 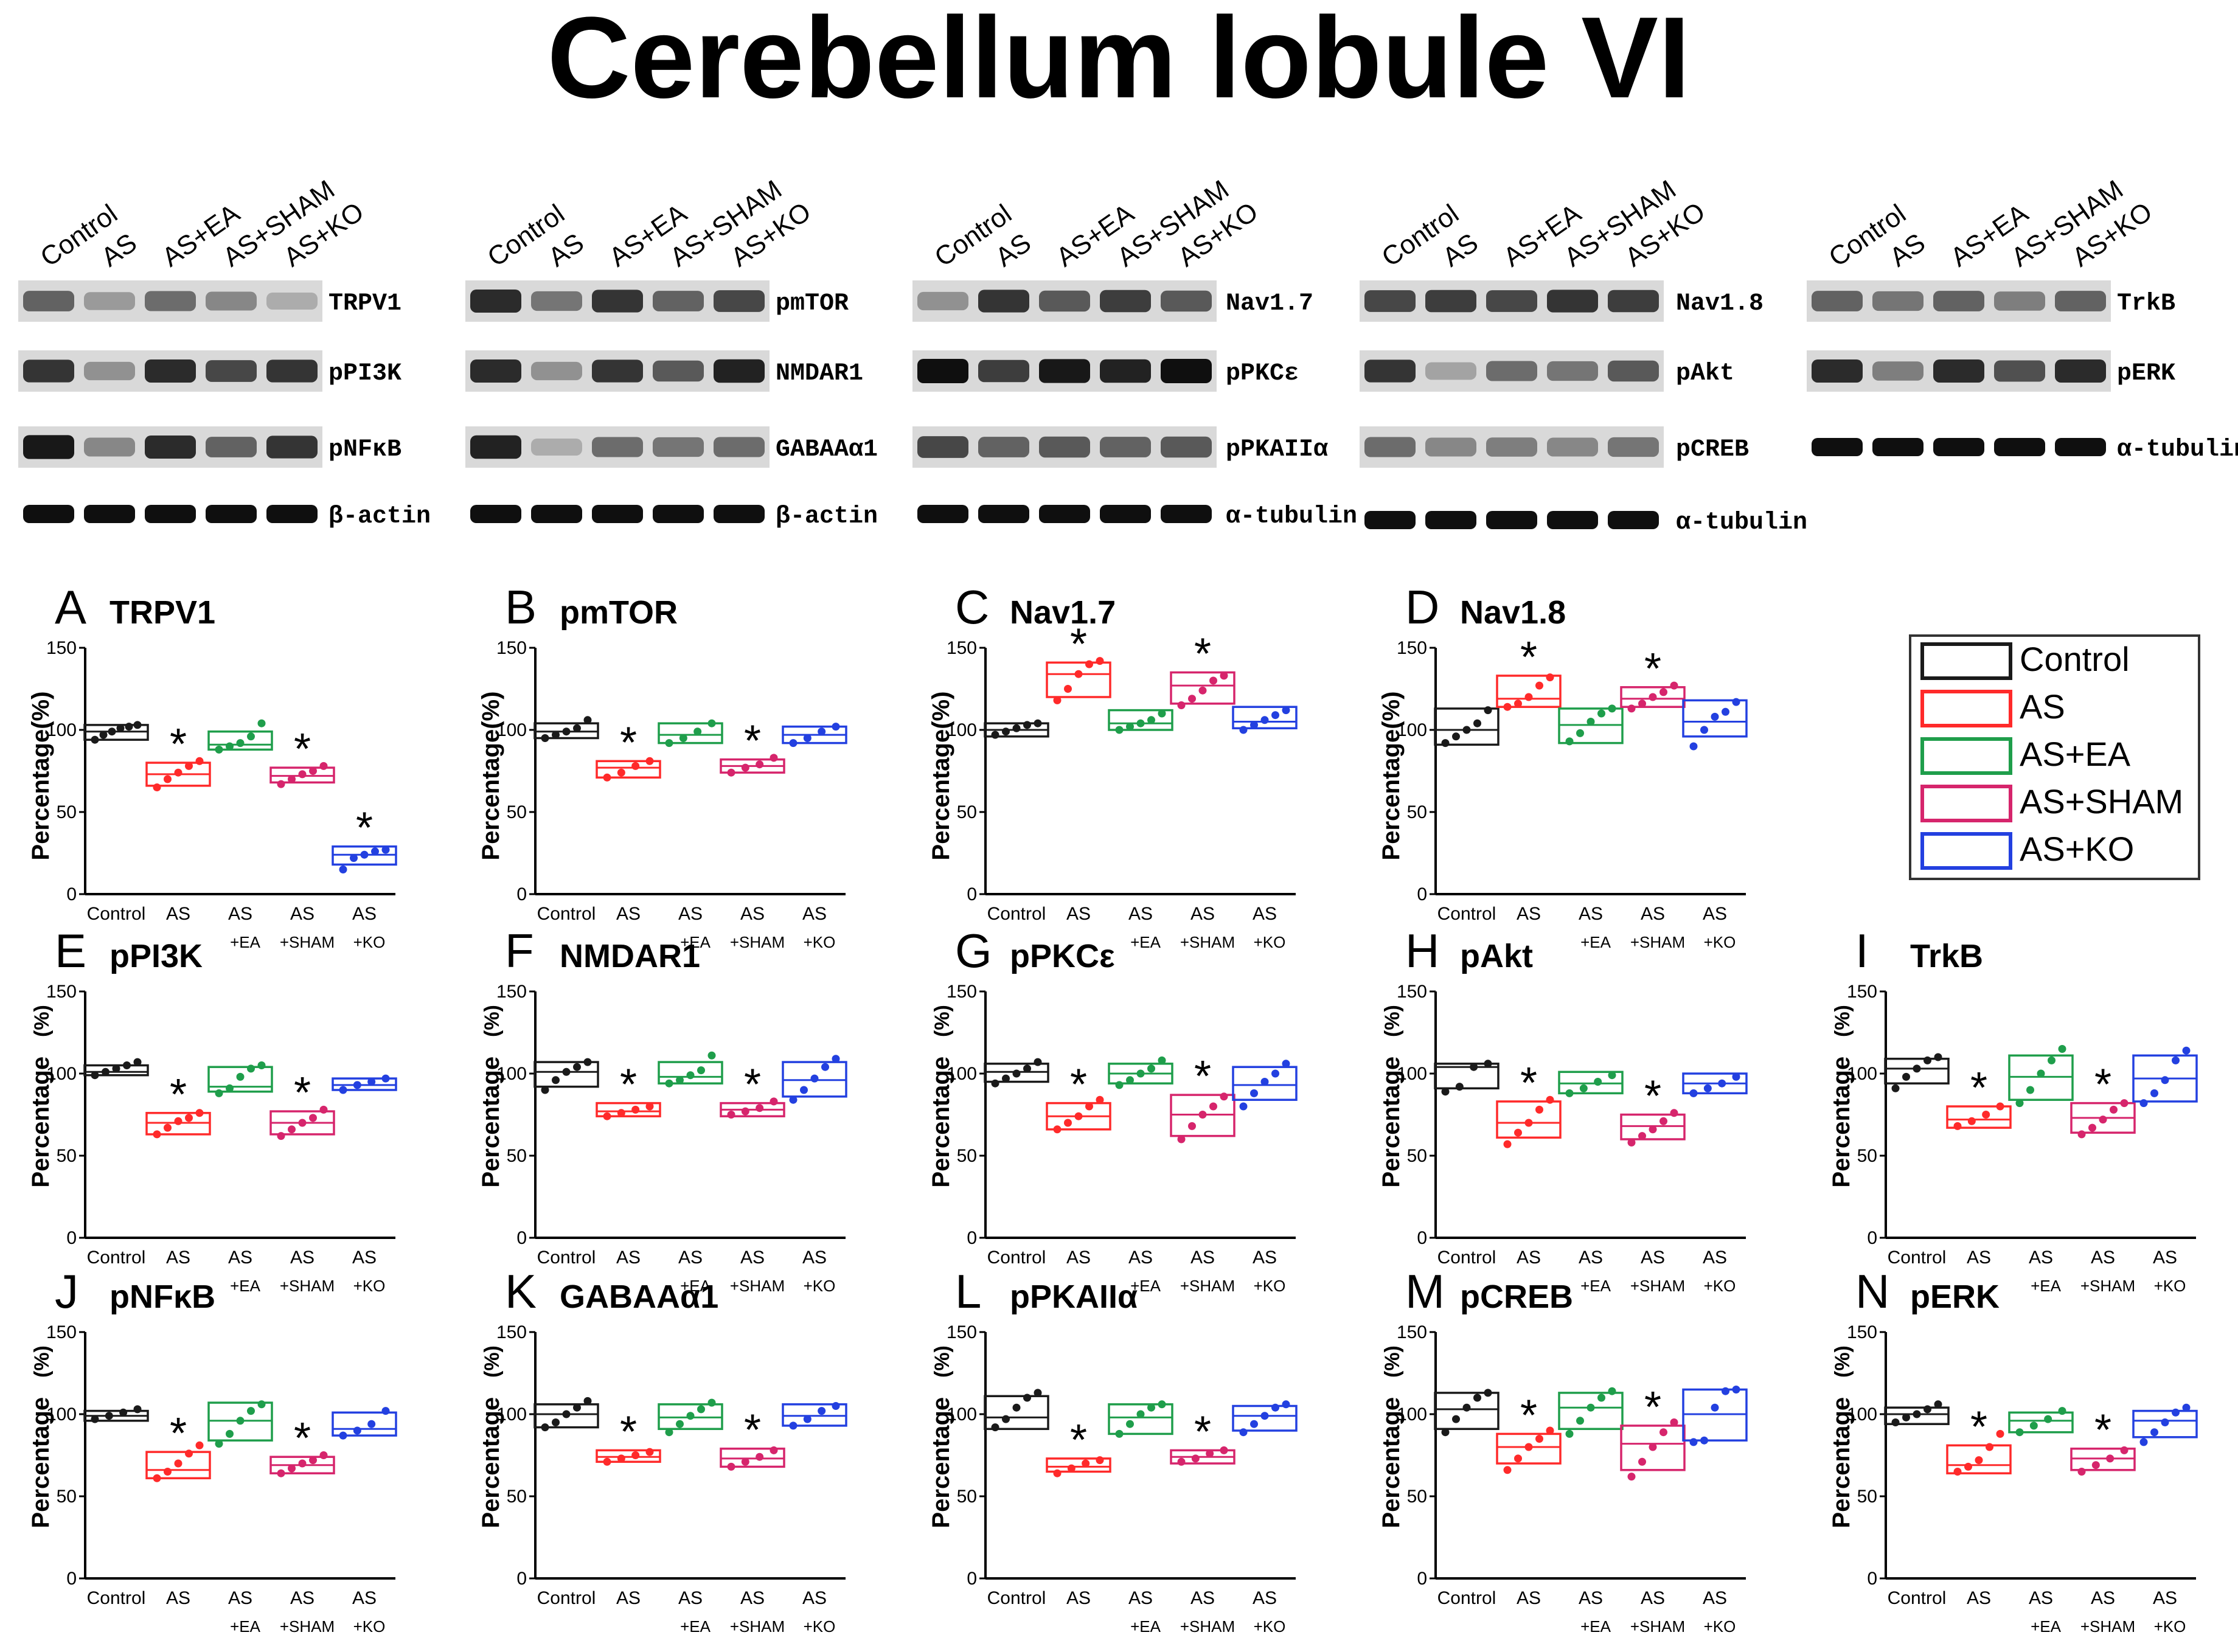 I want to click on x-tick-label: Control, so click(x=1466, y=1598).